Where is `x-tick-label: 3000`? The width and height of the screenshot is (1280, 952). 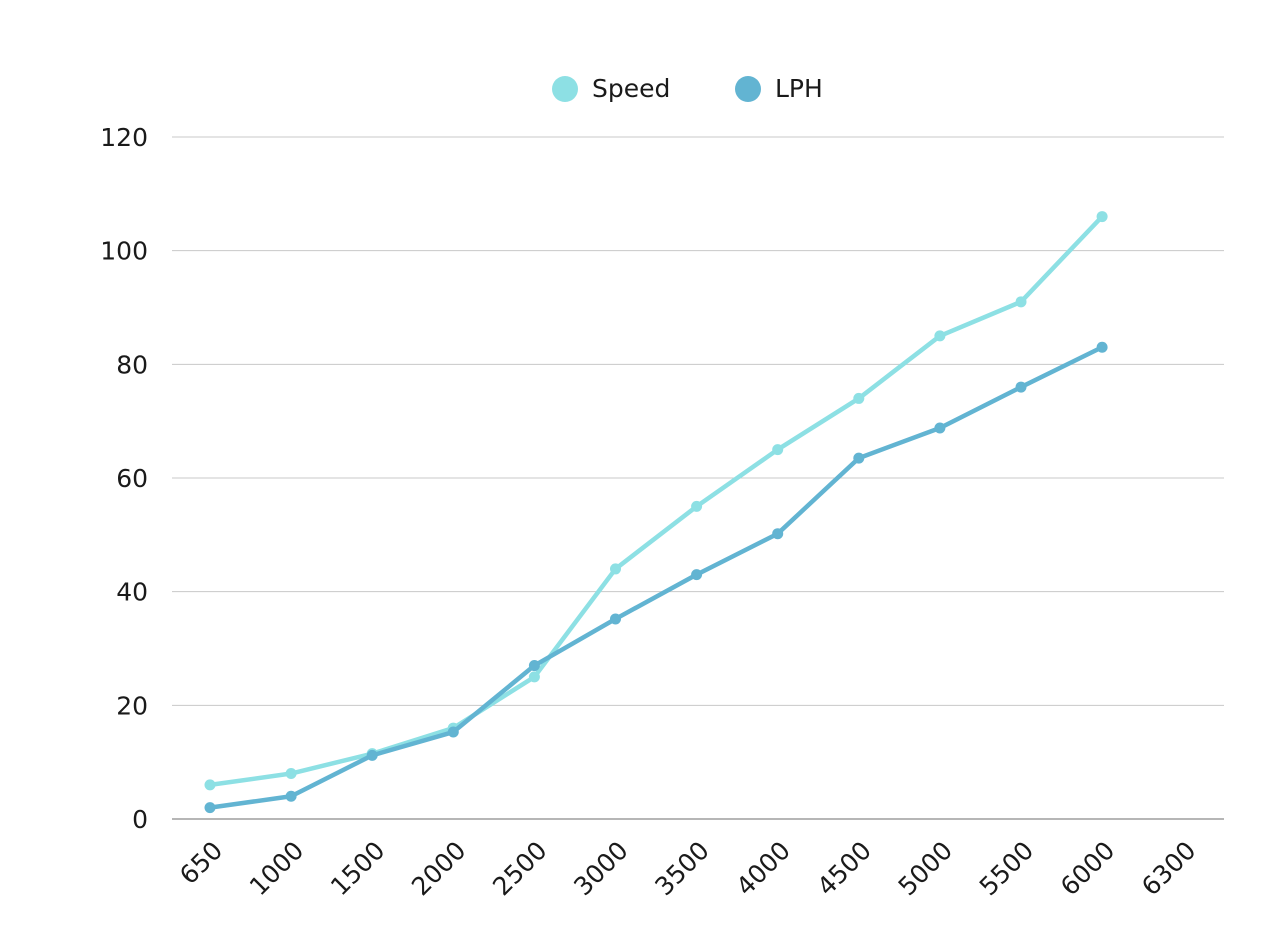 x-tick-label: 3000 is located at coordinates (600, 868).